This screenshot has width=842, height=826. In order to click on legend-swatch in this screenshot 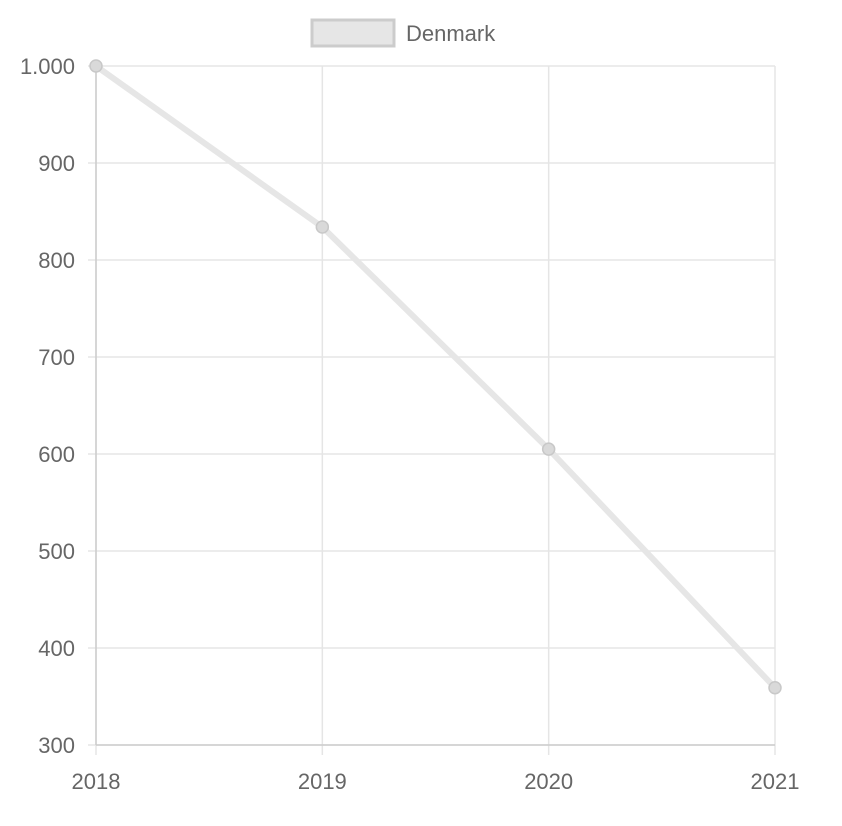, I will do `click(353, 33)`.